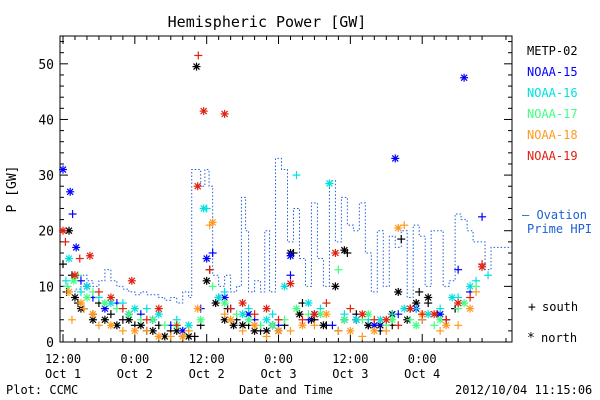 This screenshot has height=400, width=600. I want to click on x-axis-label: Date and Time, so click(286, 390).